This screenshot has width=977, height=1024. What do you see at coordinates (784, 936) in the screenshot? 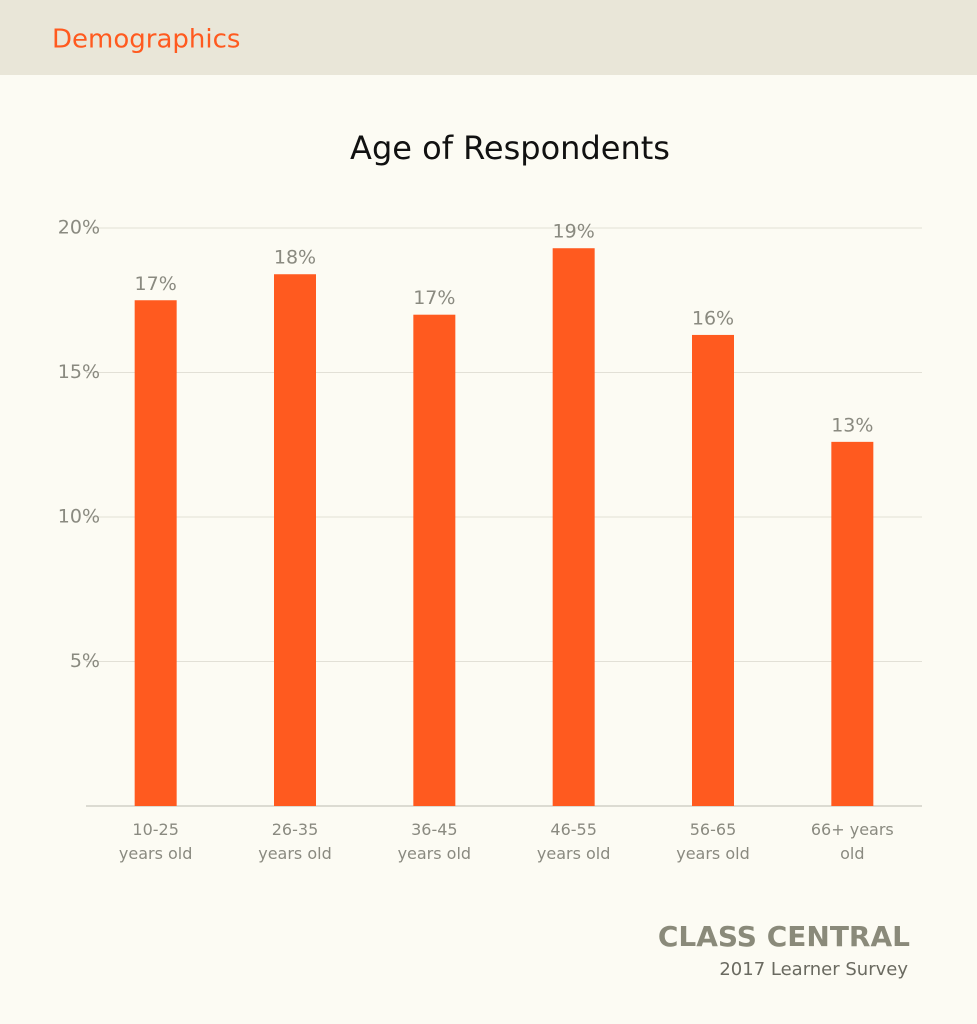
I see `brand: CLASS CENTRAL` at bounding box center [784, 936].